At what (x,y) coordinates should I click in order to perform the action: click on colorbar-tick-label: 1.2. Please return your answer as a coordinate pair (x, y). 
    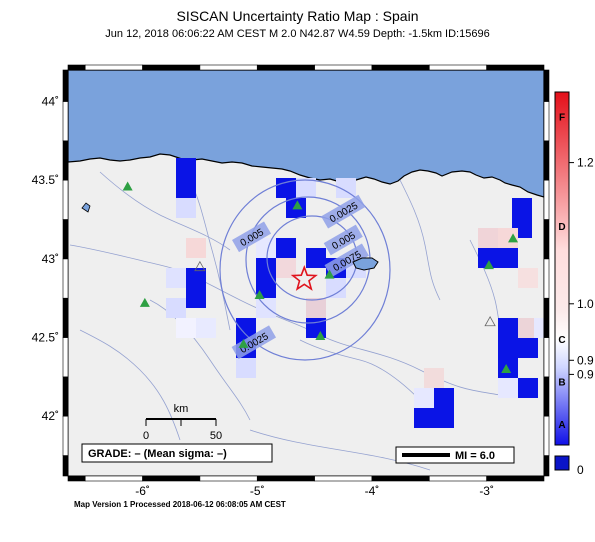
    Looking at the image, I should click on (585, 163).